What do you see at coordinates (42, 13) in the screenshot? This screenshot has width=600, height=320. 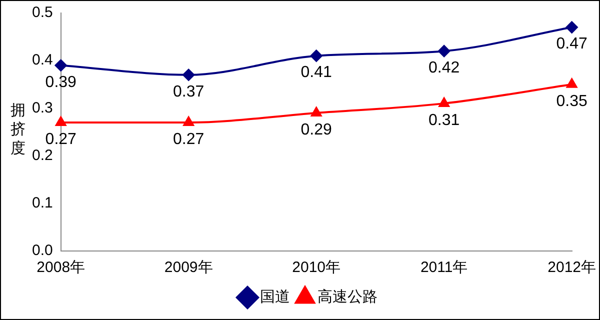 I see `y-tick-label: 0.5` at bounding box center [42, 13].